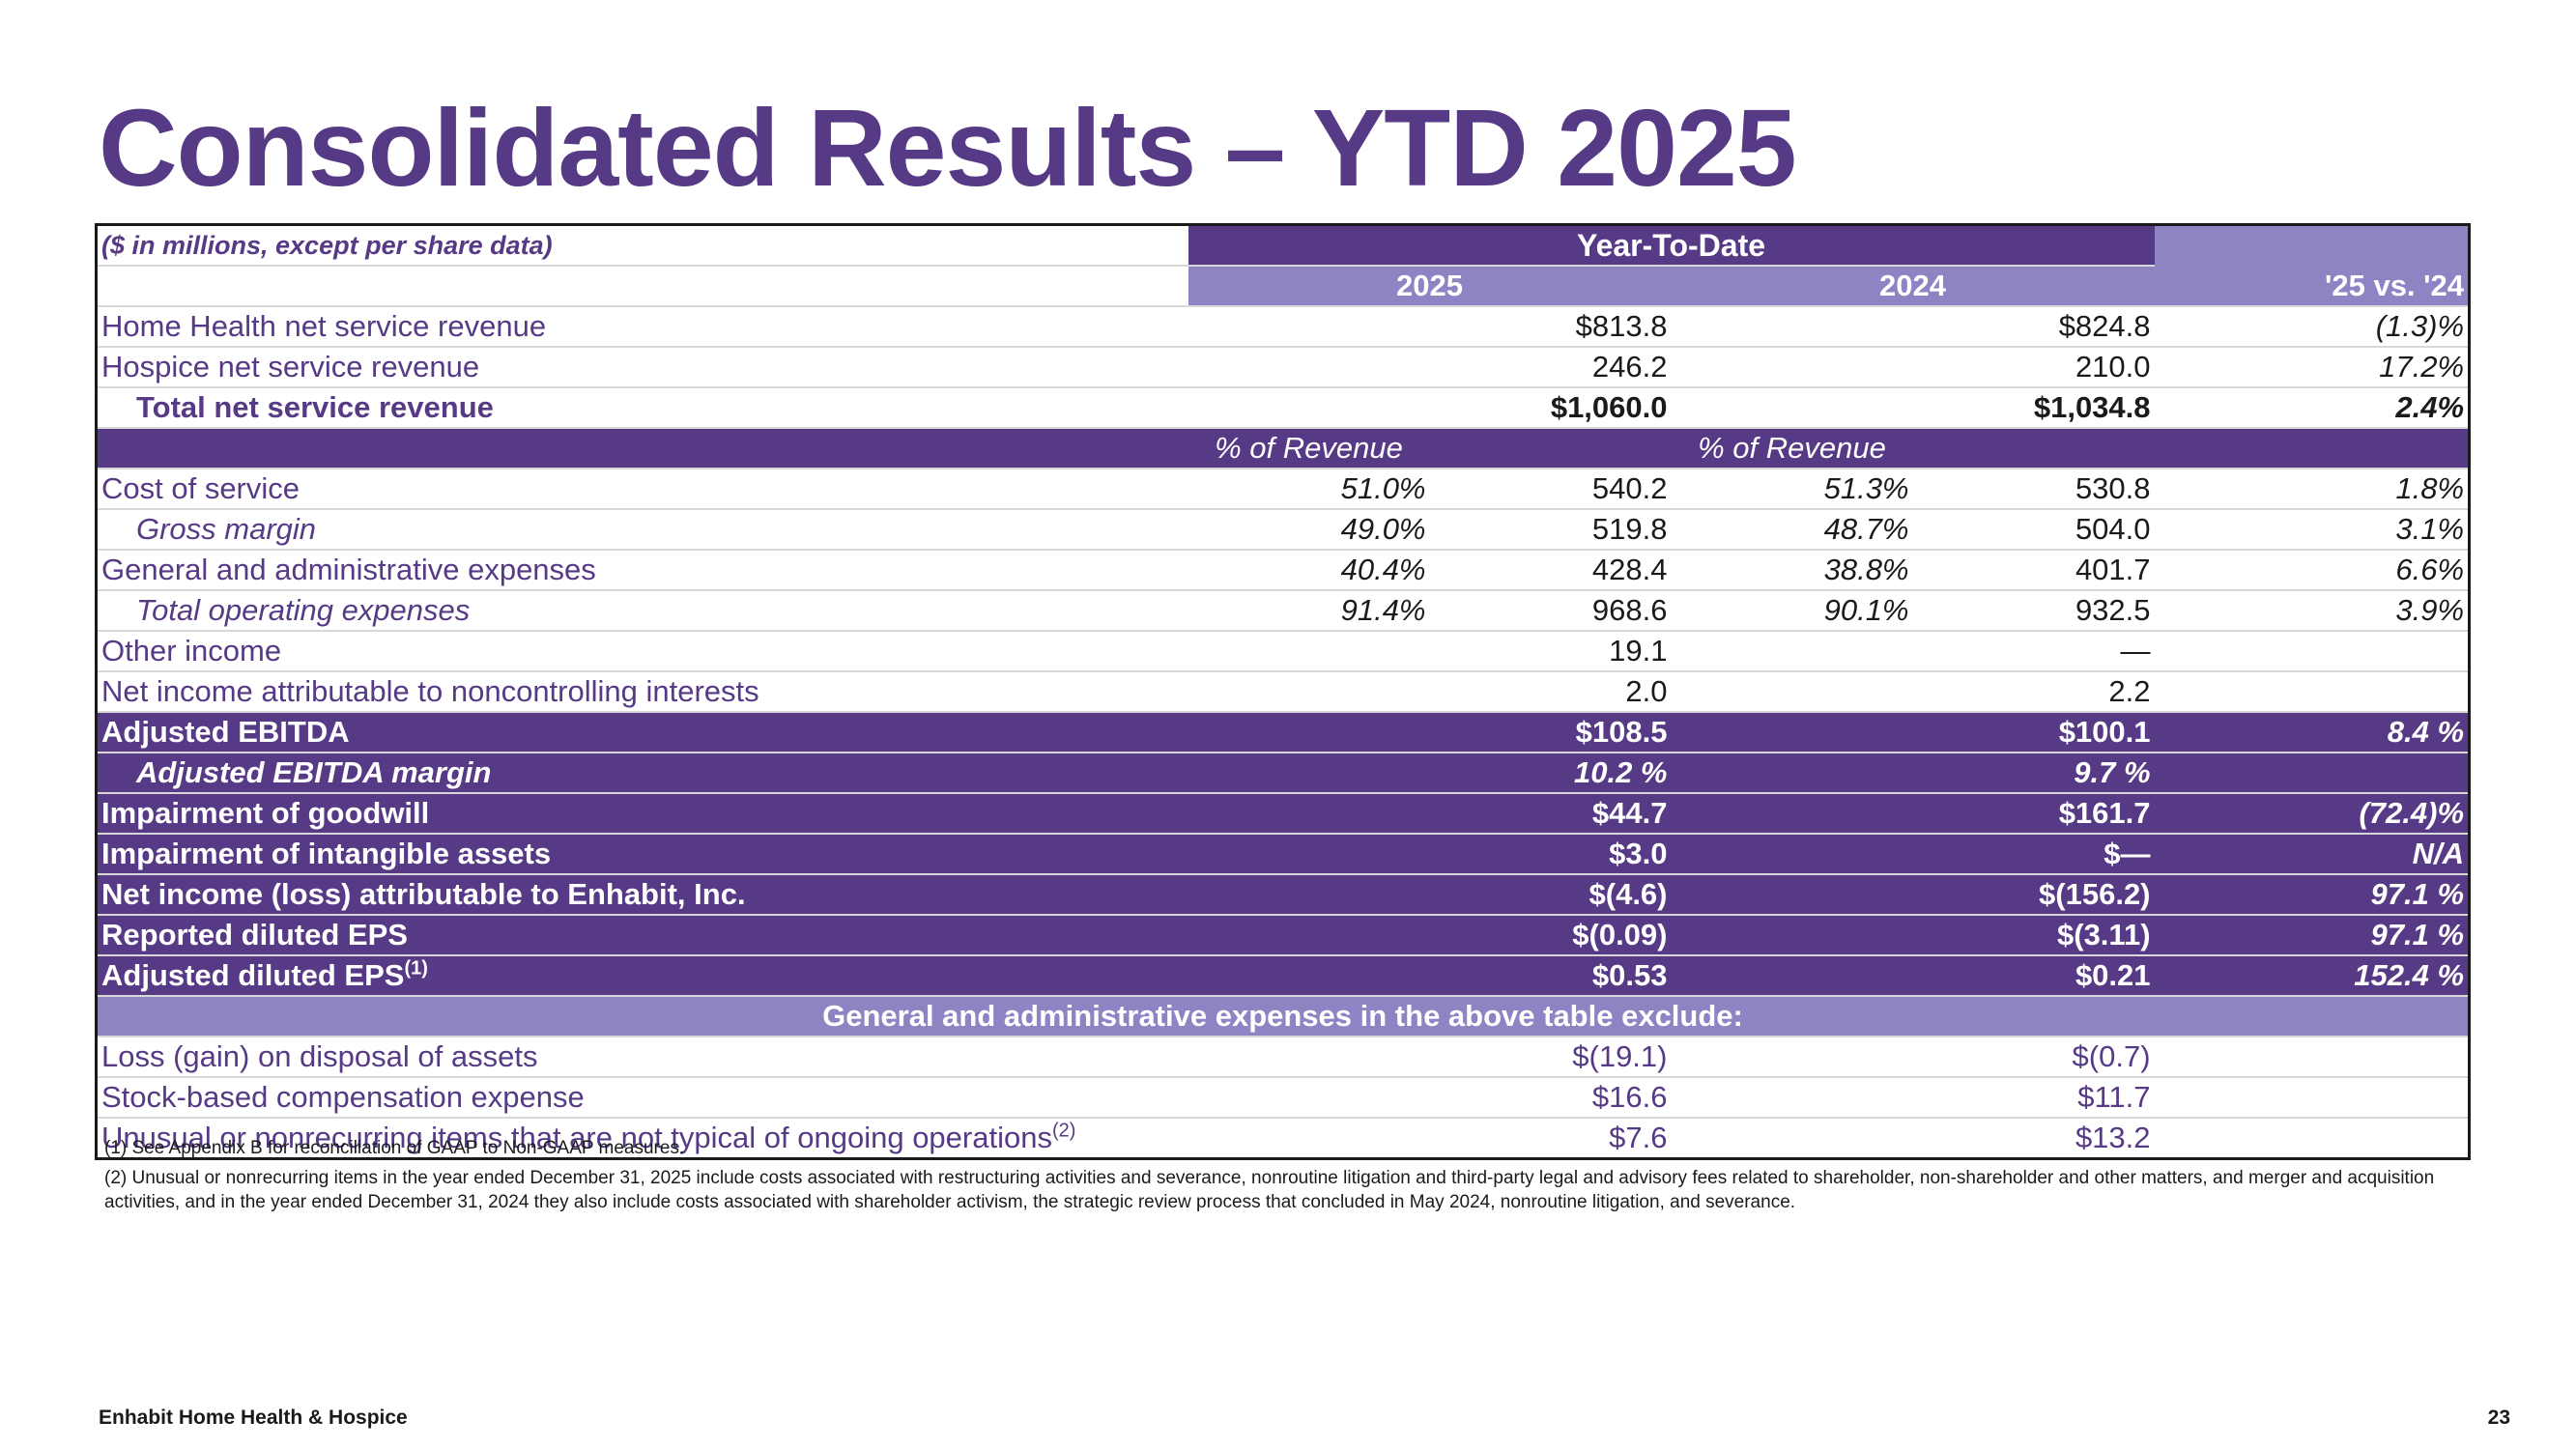  I want to click on value-2024: $(3.11), so click(2034, 935).